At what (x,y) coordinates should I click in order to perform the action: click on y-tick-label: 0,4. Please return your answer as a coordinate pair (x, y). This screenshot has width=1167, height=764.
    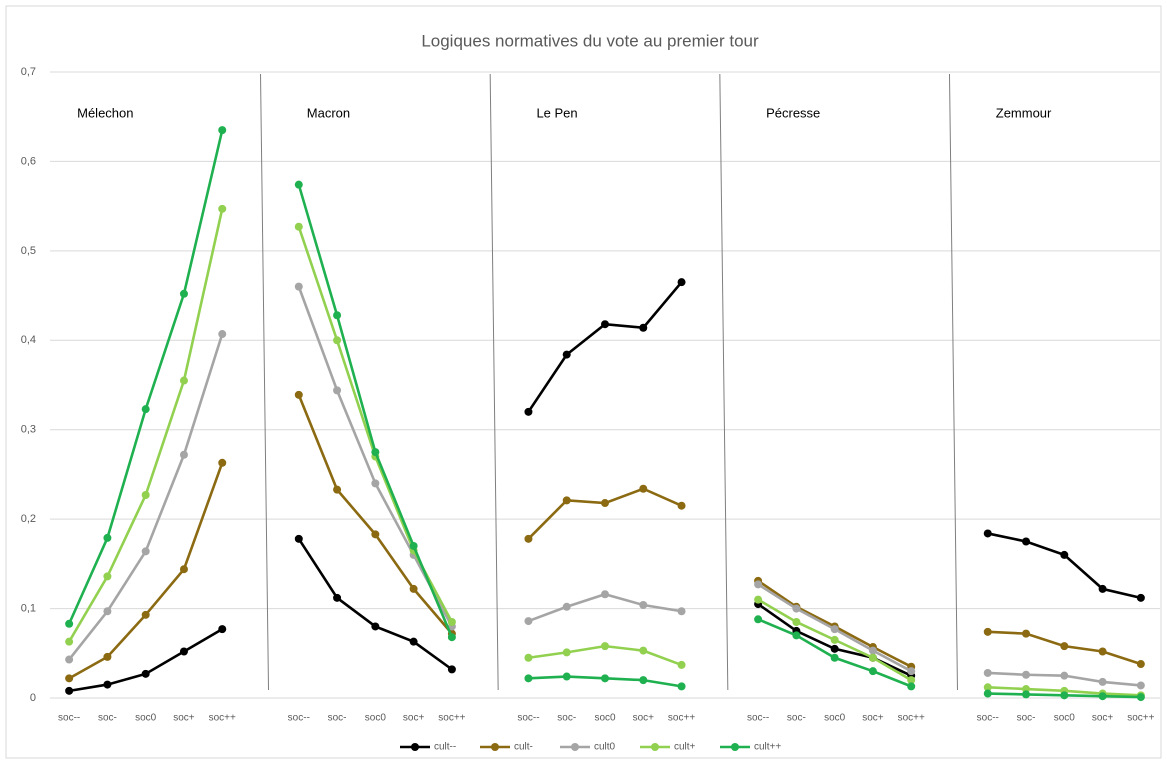
    Looking at the image, I should click on (28, 340).